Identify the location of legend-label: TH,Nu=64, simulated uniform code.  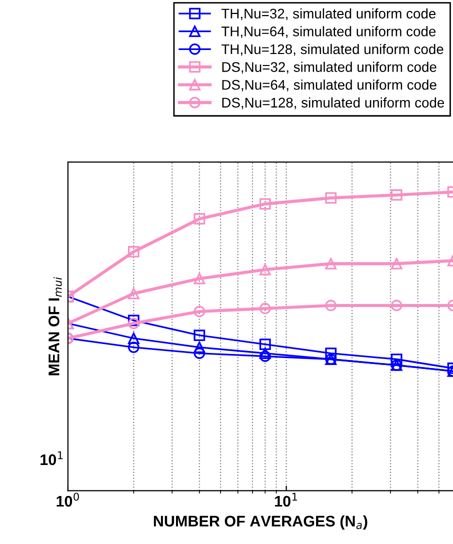
(328, 32).